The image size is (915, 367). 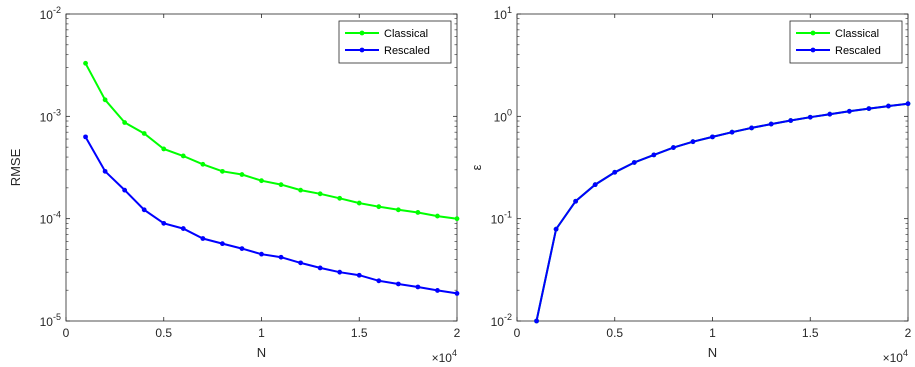 What do you see at coordinates (15, 167) in the screenshot?
I see `y-axis-label: RMSE` at bounding box center [15, 167].